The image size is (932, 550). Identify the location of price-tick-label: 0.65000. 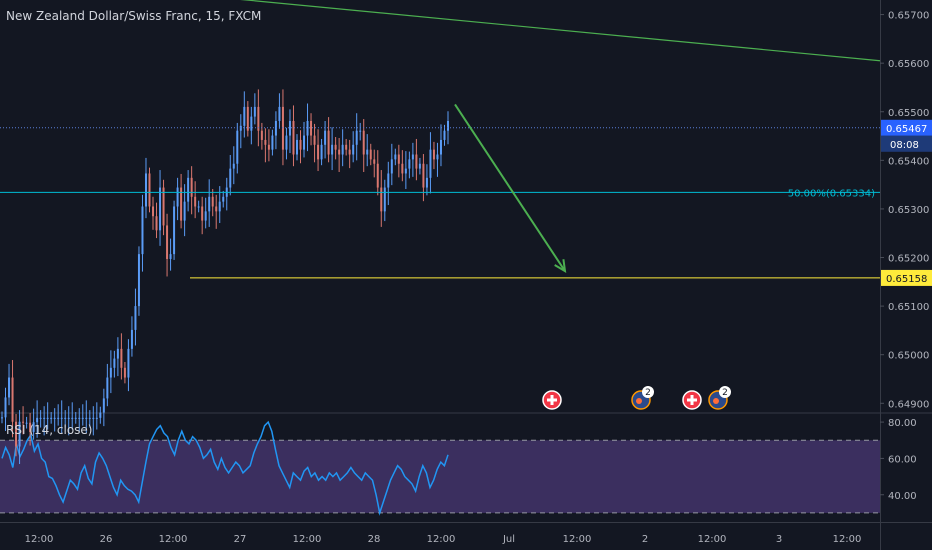
(908, 356).